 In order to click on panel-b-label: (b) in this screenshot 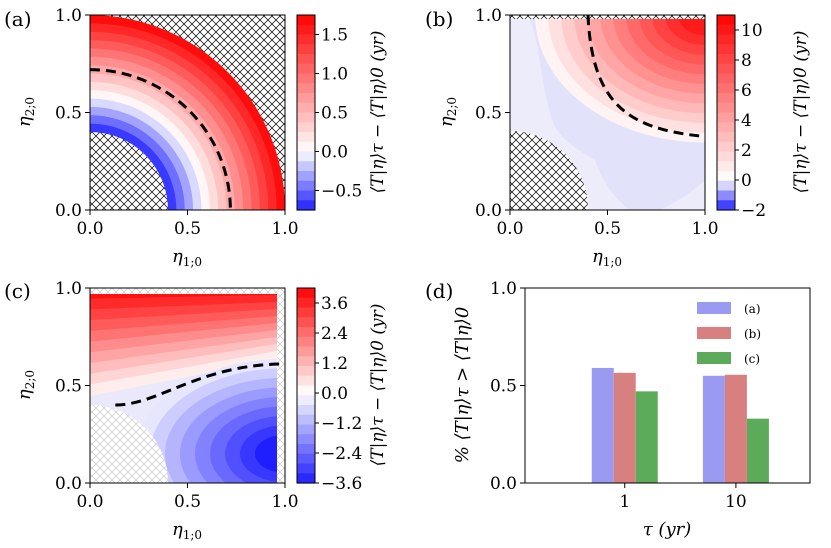, I will do `click(439, 19)`.